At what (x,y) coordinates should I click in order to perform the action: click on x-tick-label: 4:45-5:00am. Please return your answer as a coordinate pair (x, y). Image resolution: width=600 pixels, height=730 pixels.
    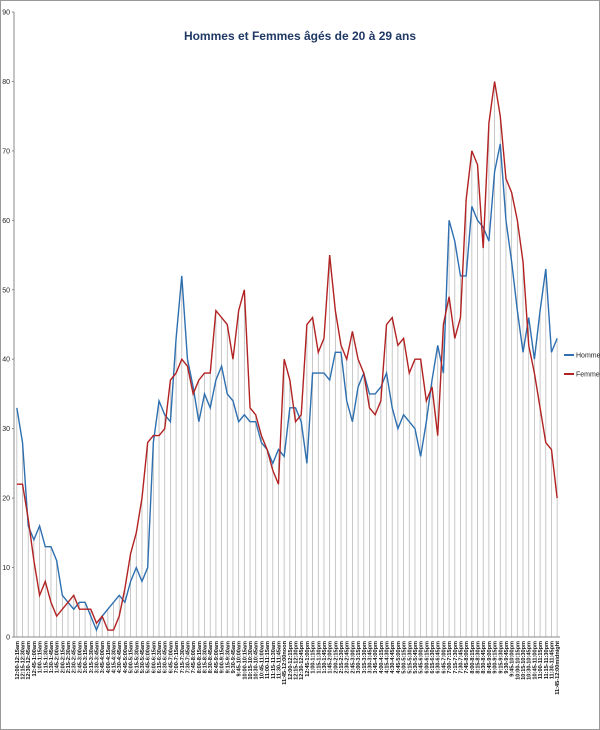
    Looking at the image, I should click on (126, 657).